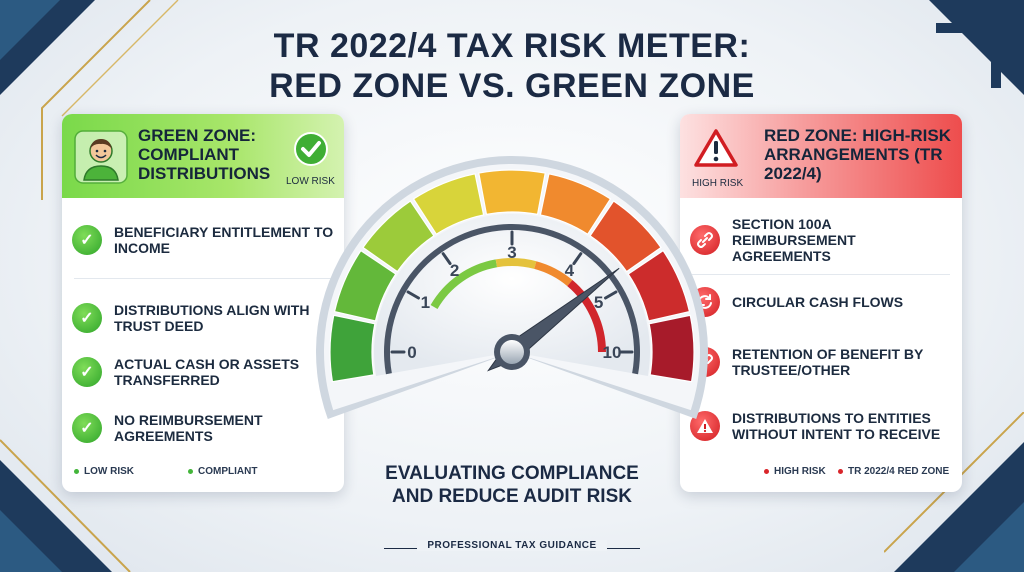  What do you see at coordinates (512, 352) in the screenshot?
I see `gauge-hub-inner` at bounding box center [512, 352].